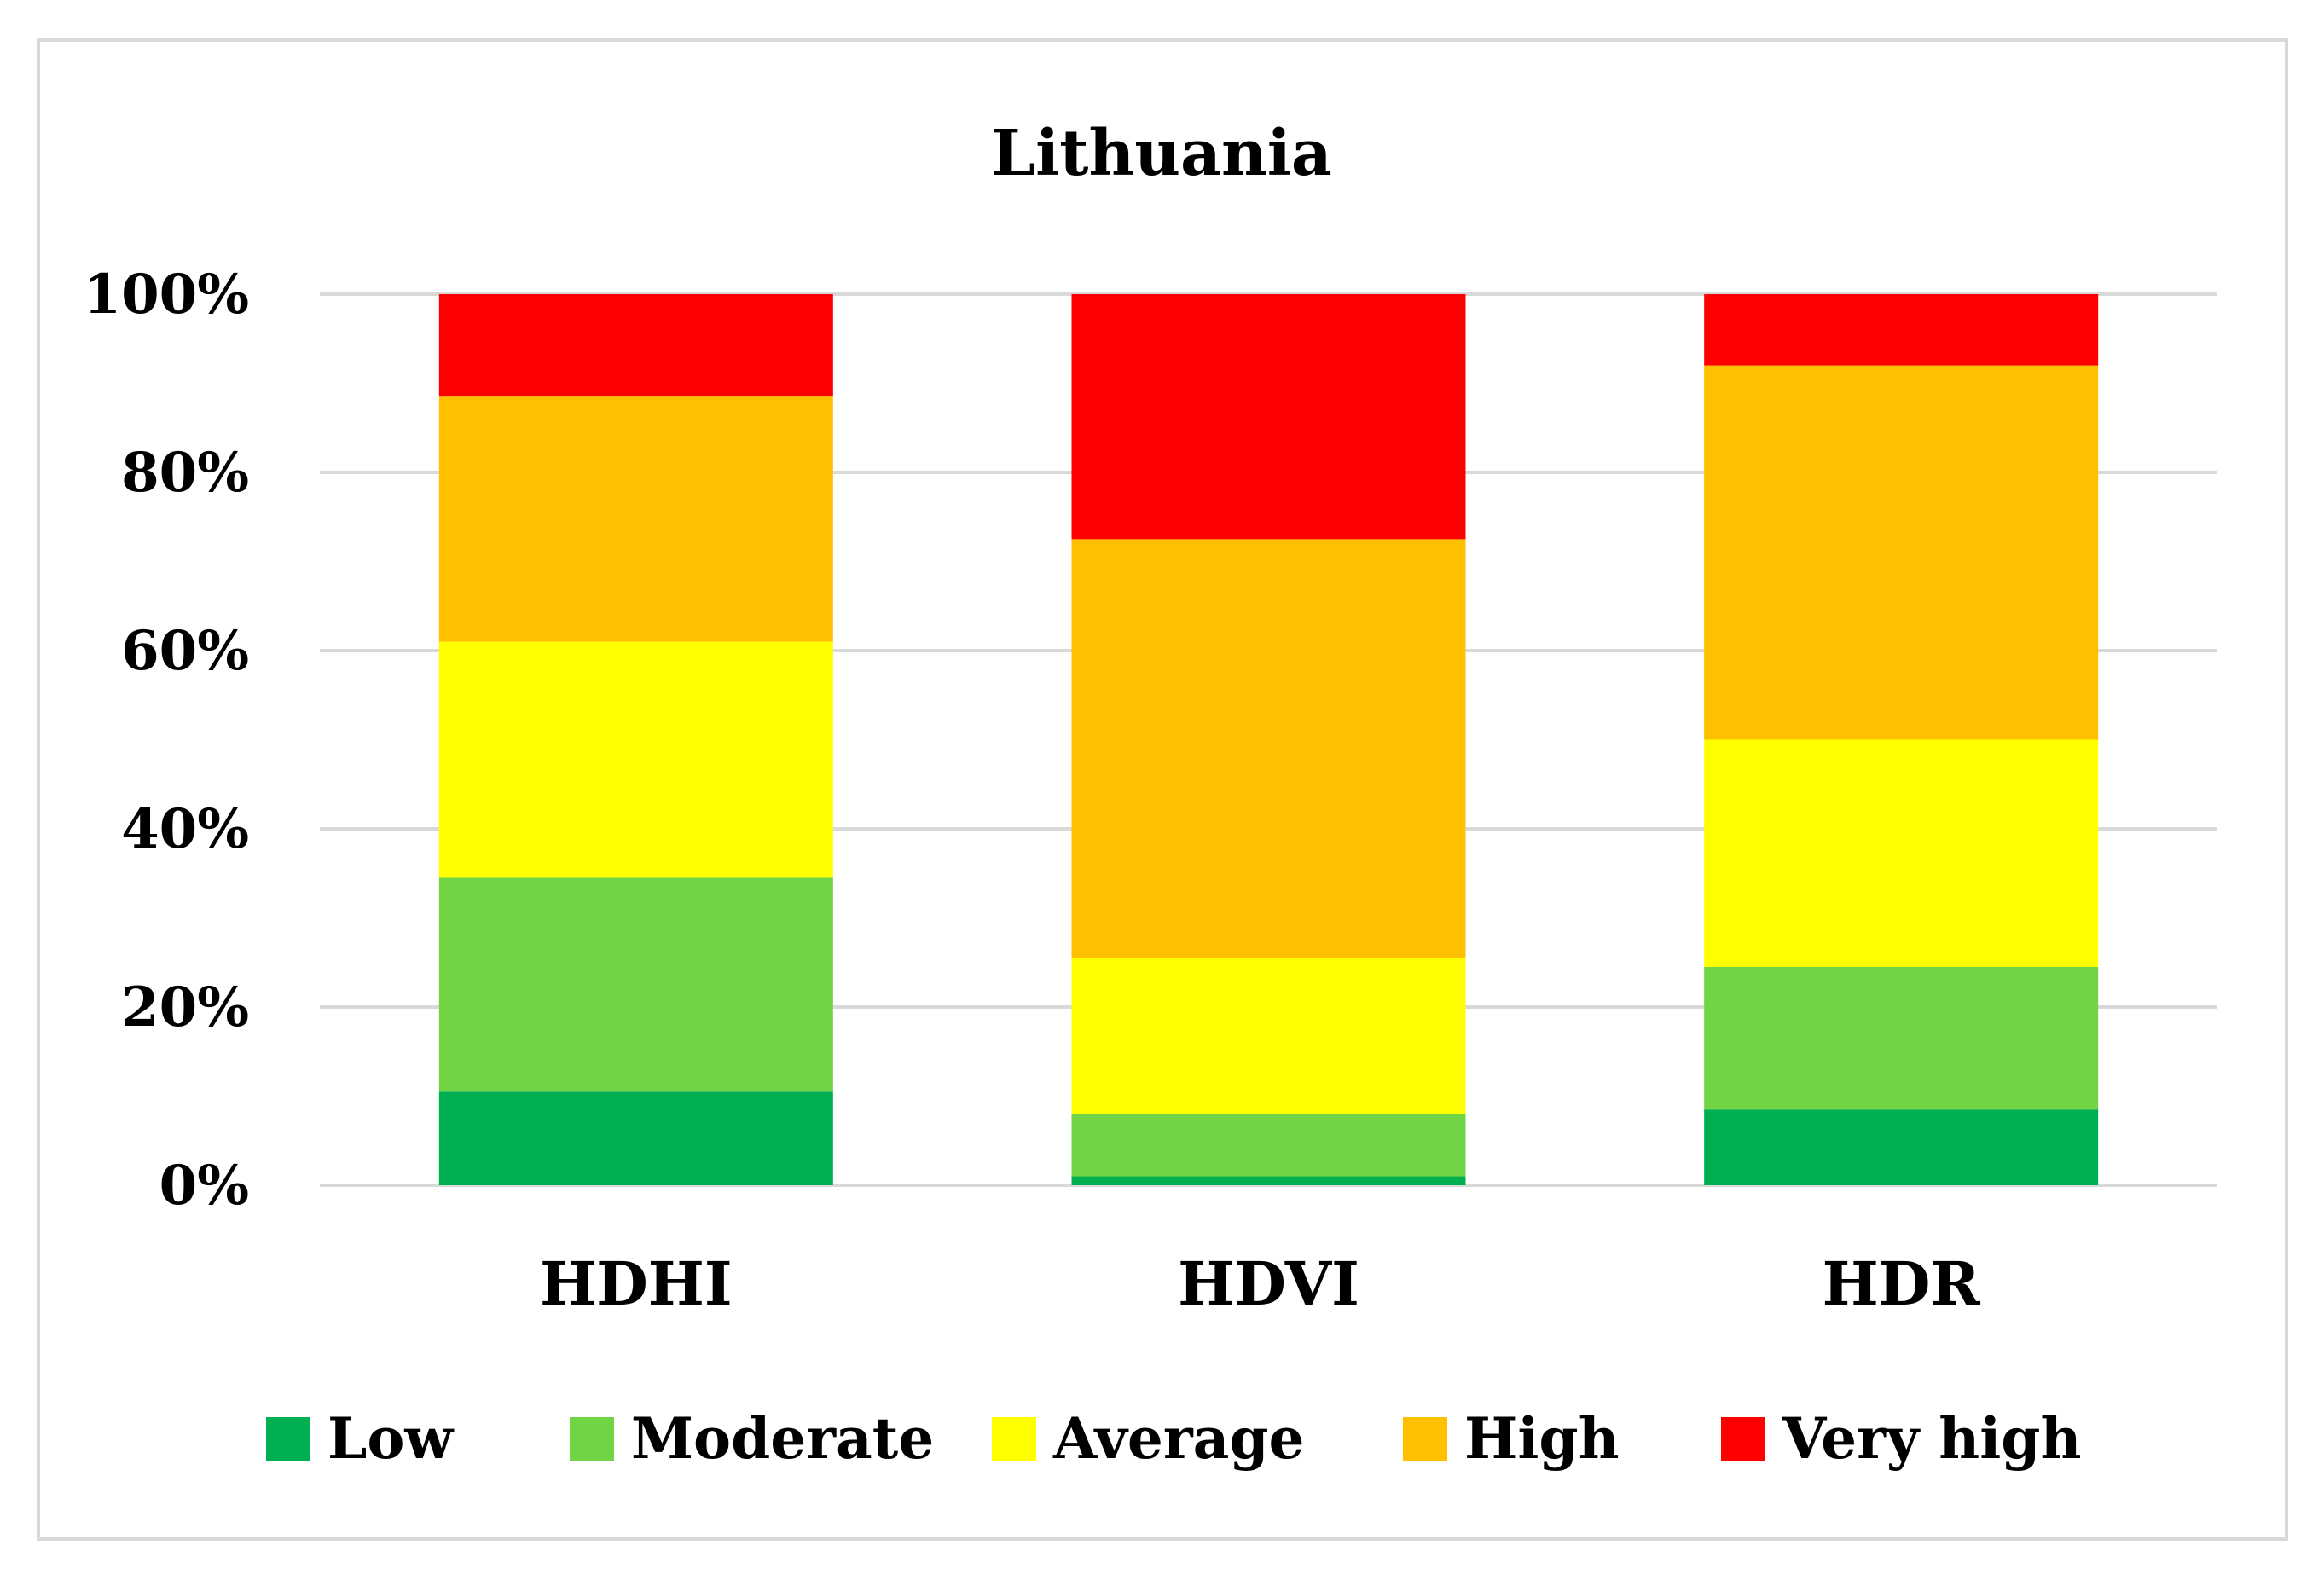 The image size is (2324, 1580). Describe the element at coordinates (1901, 553) in the screenshot. I see `bar-hdr-high` at that location.